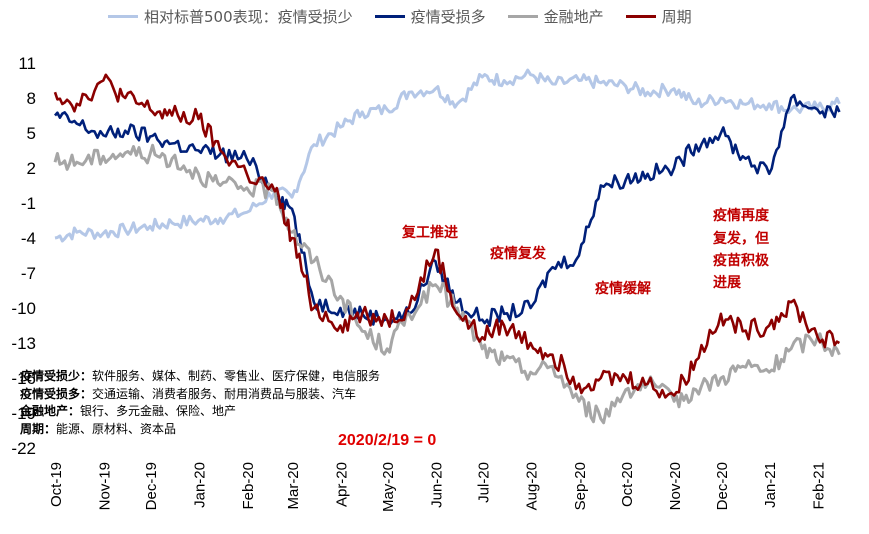 The height and width of the screenshot is (534, 869). I want to click on note-line-1: 疫情受损少：软件服务、媒体、制药、零售业、医疗保健，电信服务, so click(200, 377).